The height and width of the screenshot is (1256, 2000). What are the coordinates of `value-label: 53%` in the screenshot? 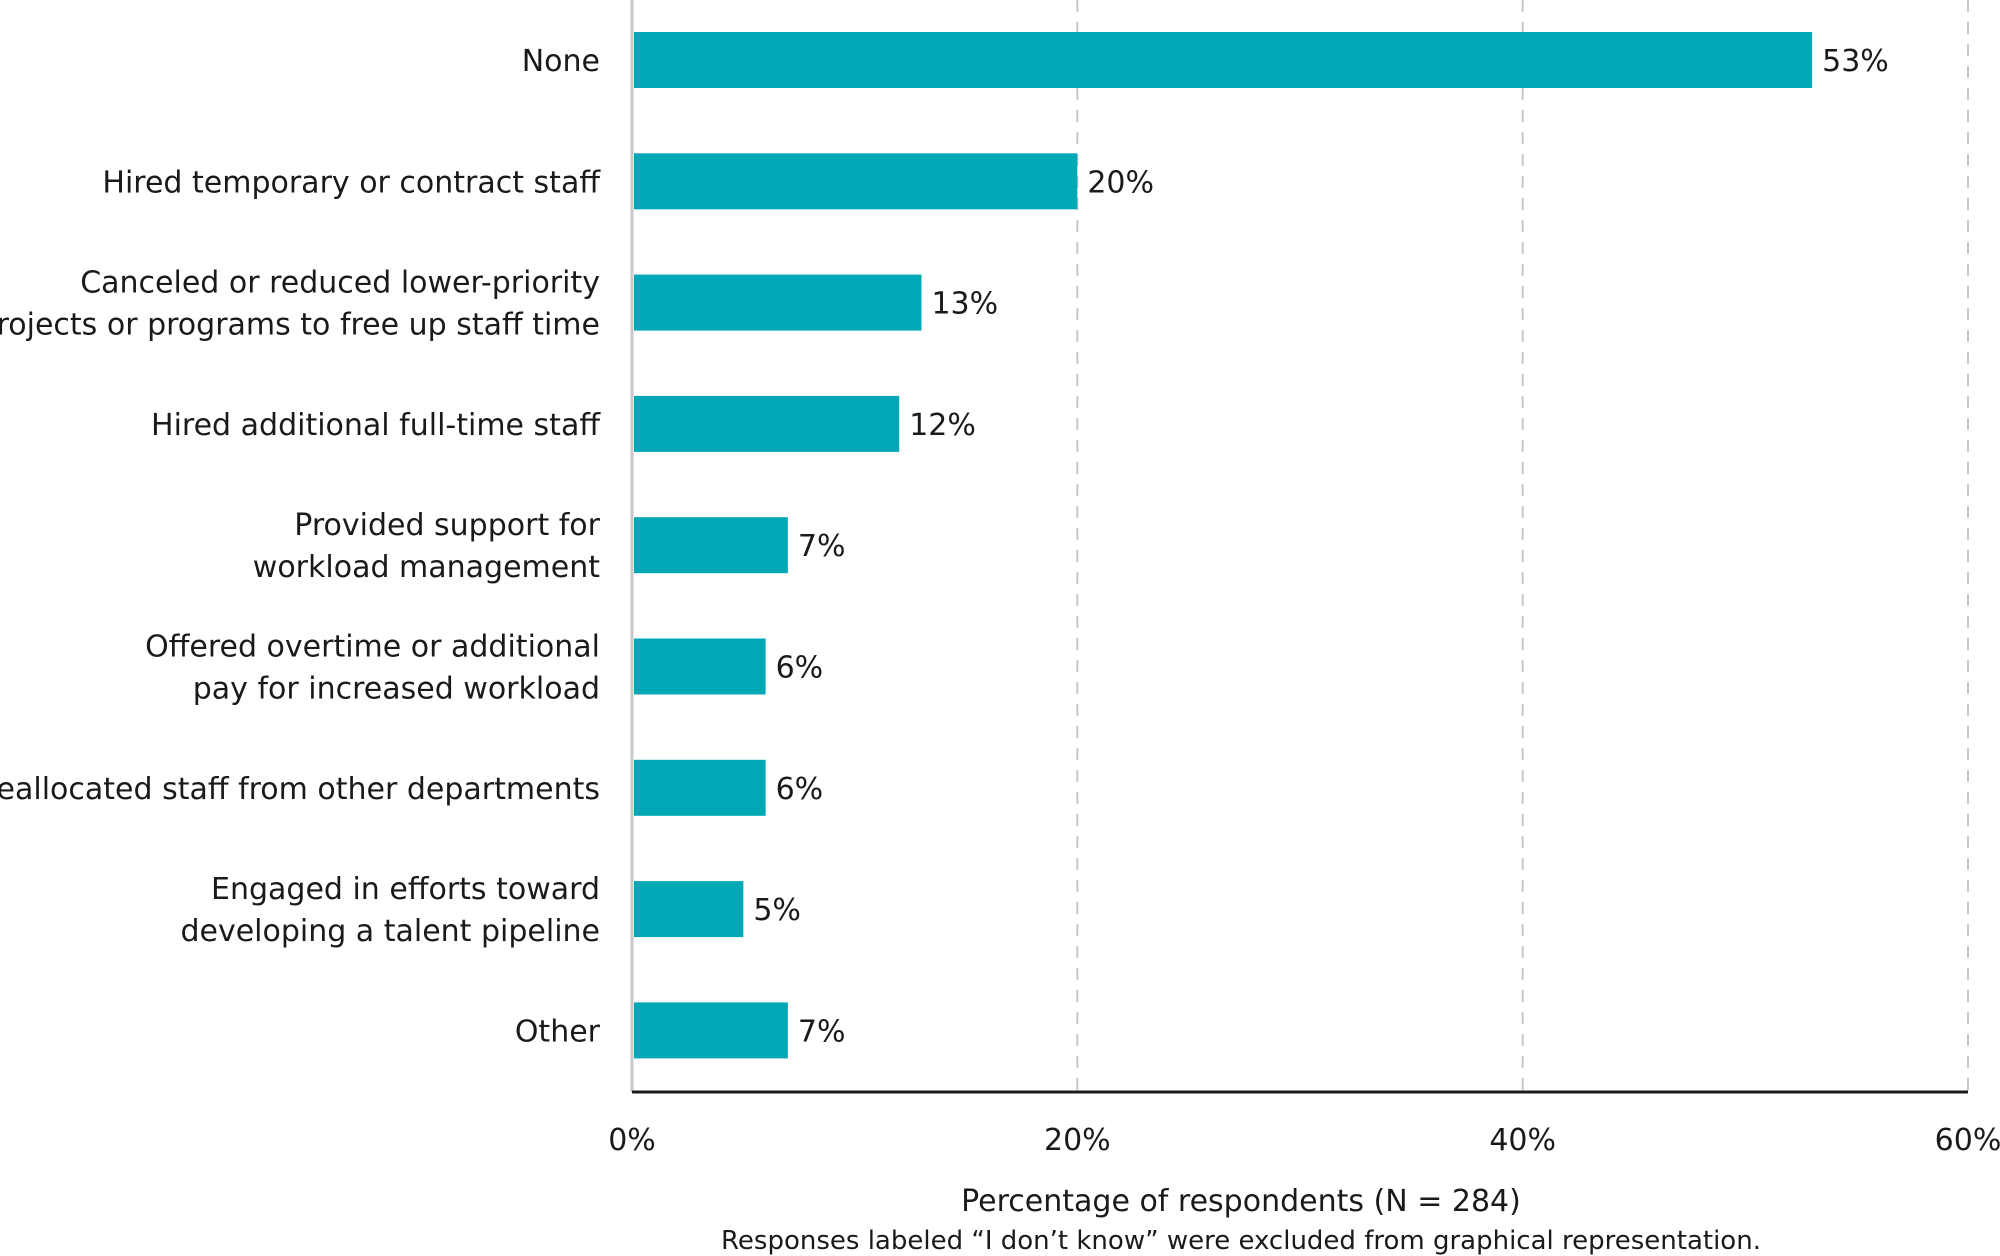 It's located at (1855, 61).